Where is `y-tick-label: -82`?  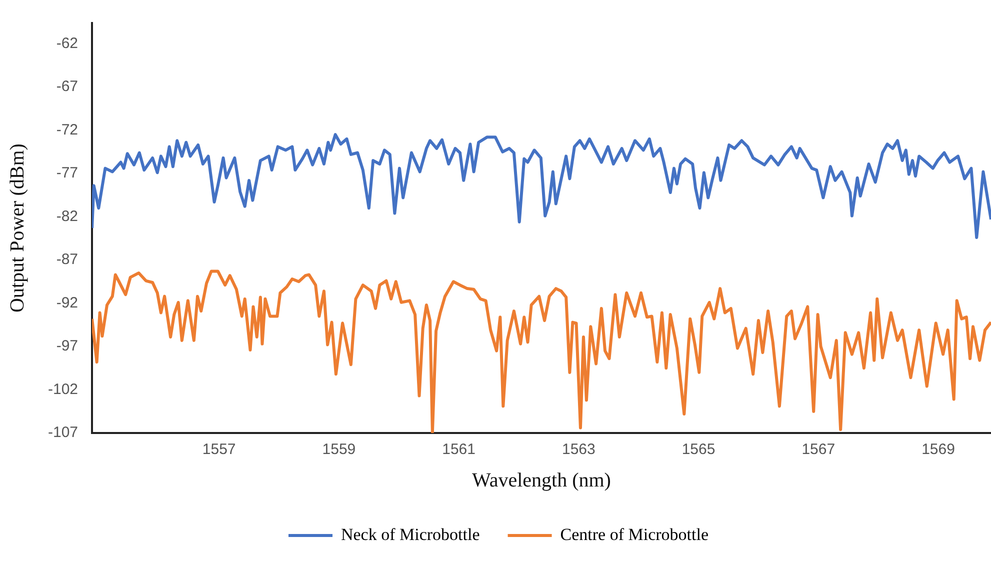 y-tick-label: -82 is located at coordinates (67, 216).